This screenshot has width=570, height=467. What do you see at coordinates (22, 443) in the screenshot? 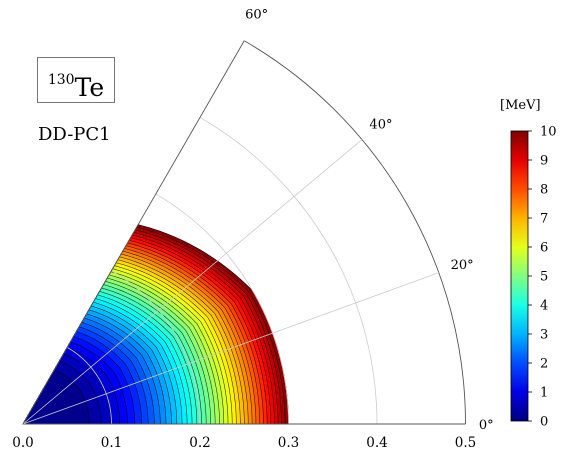
I see `radial-tick-label: 0.0` at bounding box center [22, 443].